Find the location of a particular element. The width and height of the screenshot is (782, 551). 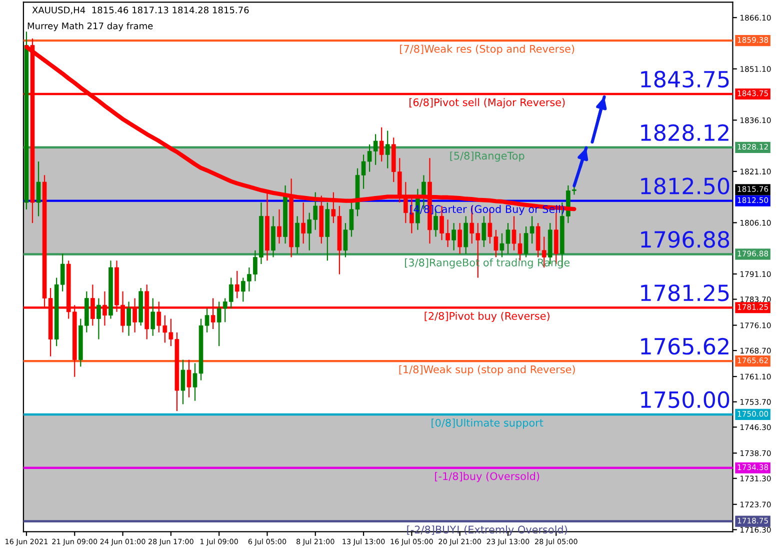

ref-line-label: [6/8]Pivot sell (Major Reverse) is located at coordinates (487, 103).